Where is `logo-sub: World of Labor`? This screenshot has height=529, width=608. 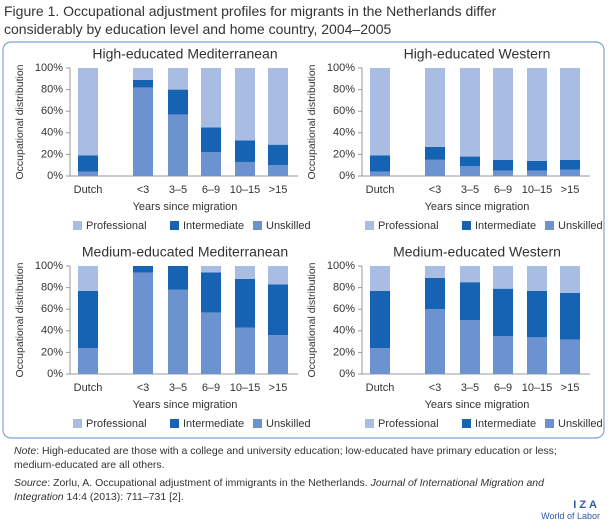
logo-sub: World of Labor is located at coordinates (570, 516).